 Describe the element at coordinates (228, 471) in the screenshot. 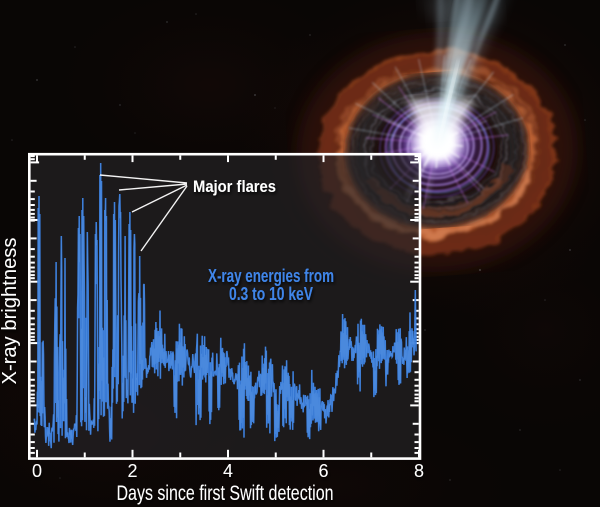

I see `svg-text: 4` at that location.